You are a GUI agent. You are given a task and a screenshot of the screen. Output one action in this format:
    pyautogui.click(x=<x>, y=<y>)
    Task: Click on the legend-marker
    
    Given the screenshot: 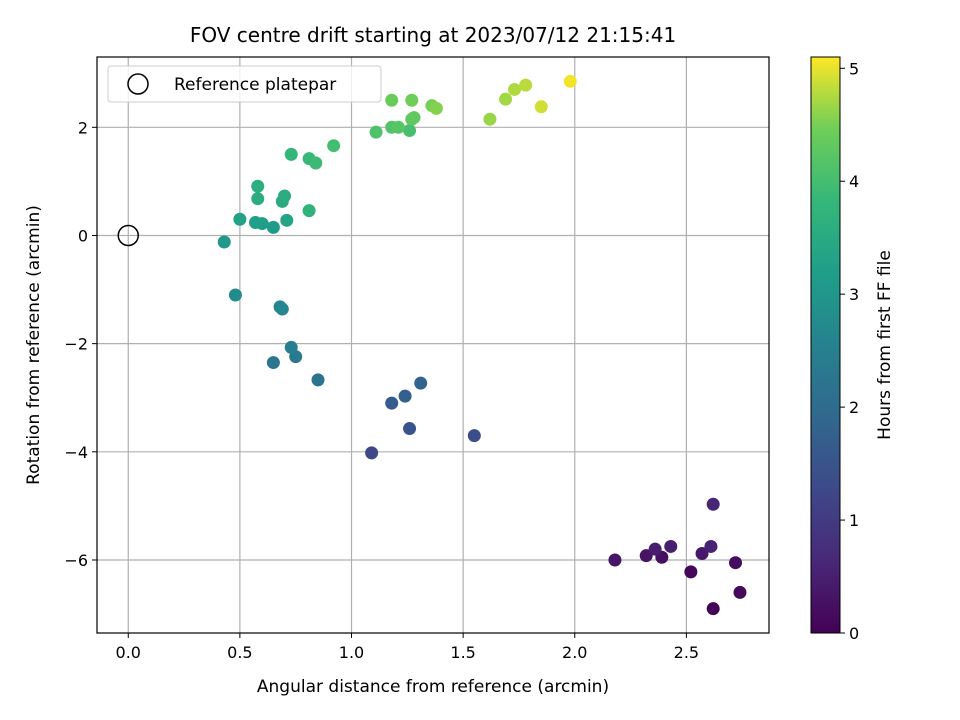 What is the action you would take?
    pyautogui.click(x=138, y=84)
    